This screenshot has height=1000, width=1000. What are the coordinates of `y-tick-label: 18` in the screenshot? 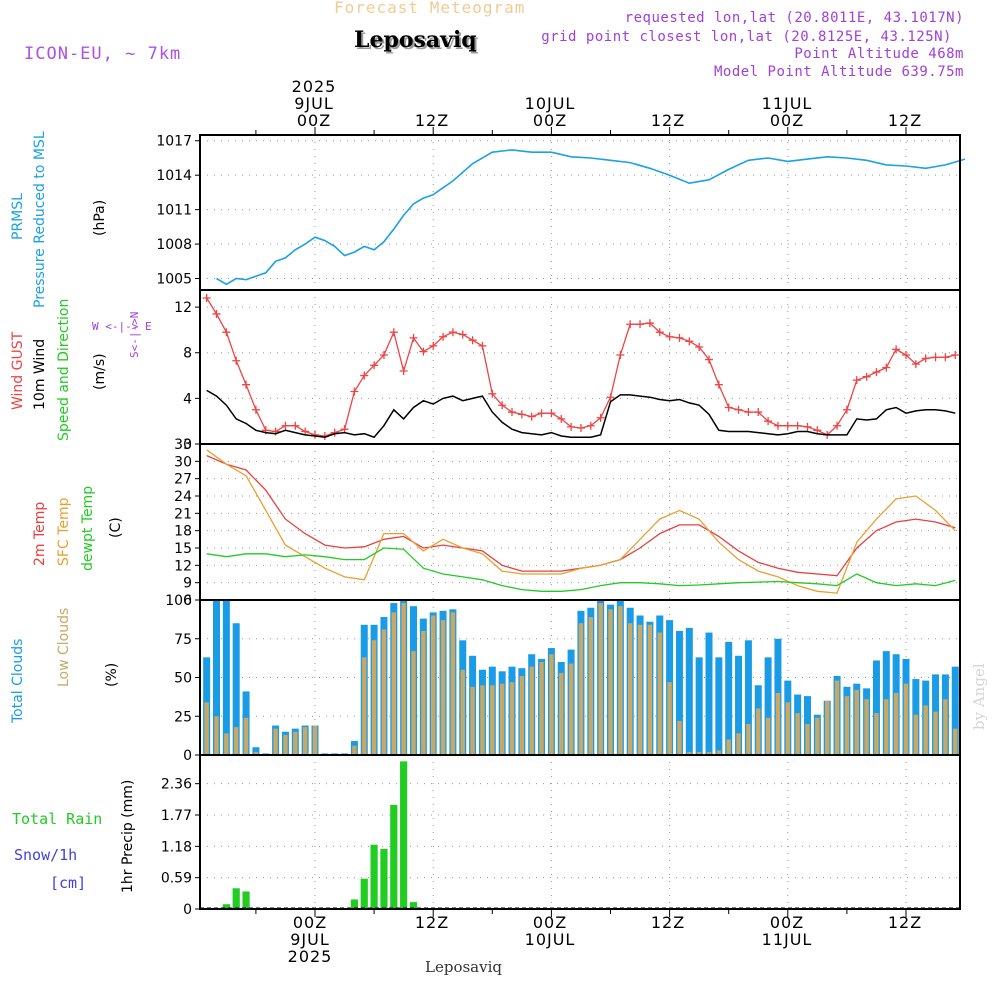 It's located at (183, 532).